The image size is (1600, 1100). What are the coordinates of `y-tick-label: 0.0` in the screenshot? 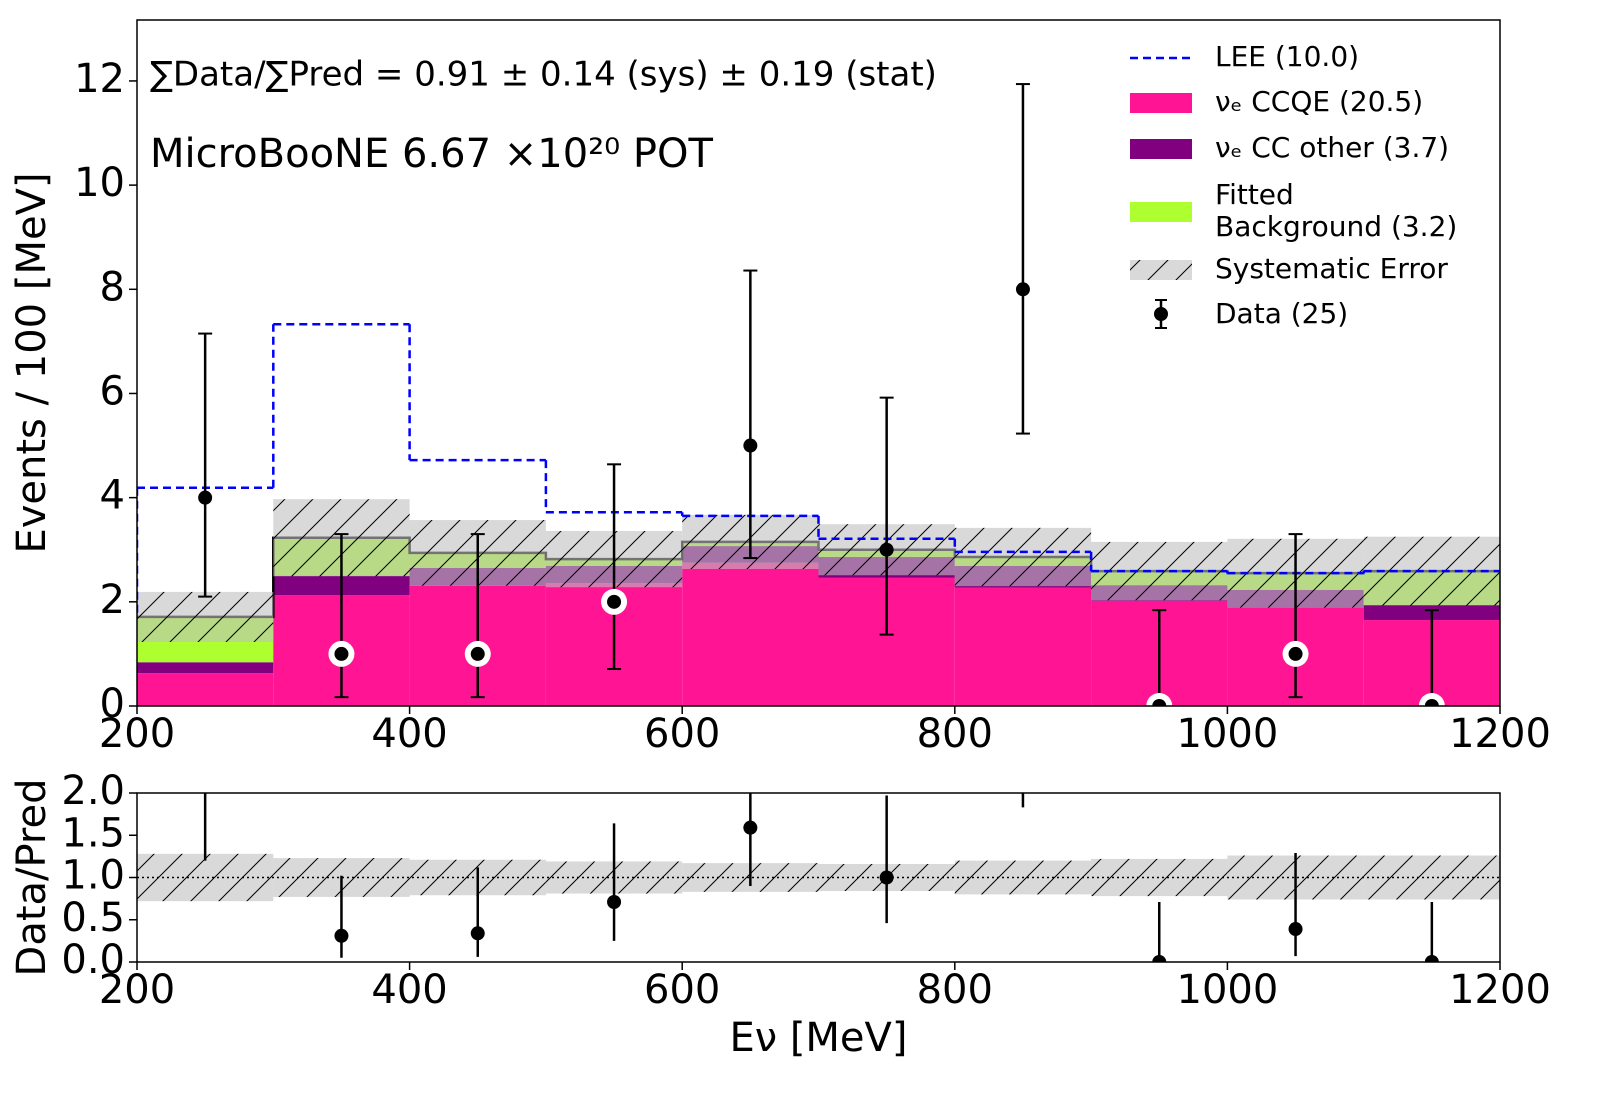 It's located at (93, 960).